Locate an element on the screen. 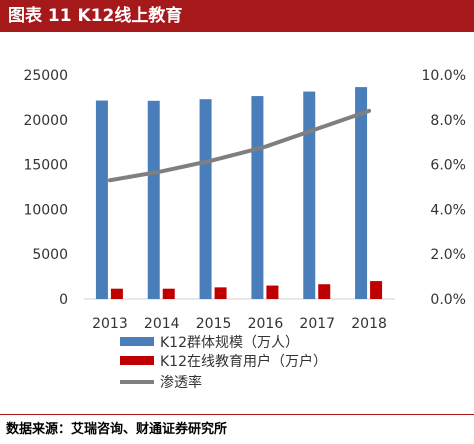 The height and width of the screenshot is (444, 474). legend-label: 渗透率 is located at coordinates (181, 382).